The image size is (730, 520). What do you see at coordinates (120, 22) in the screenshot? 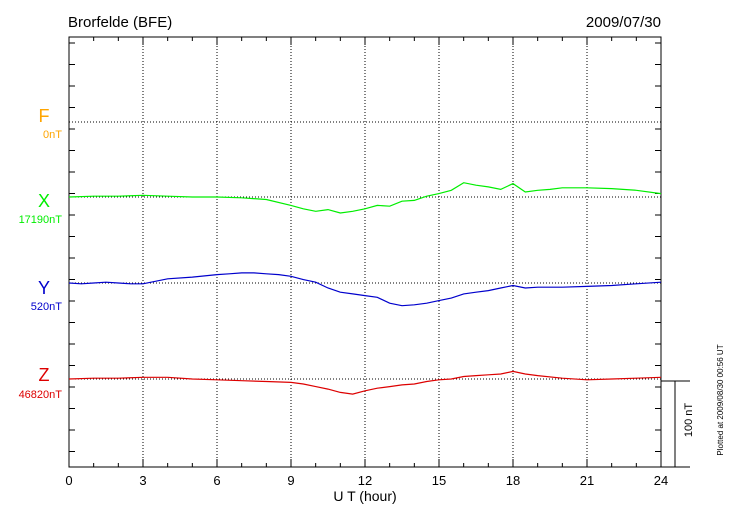
I see `chart-title: Brorfelde (BFE)` at bounding box center [120, 22].